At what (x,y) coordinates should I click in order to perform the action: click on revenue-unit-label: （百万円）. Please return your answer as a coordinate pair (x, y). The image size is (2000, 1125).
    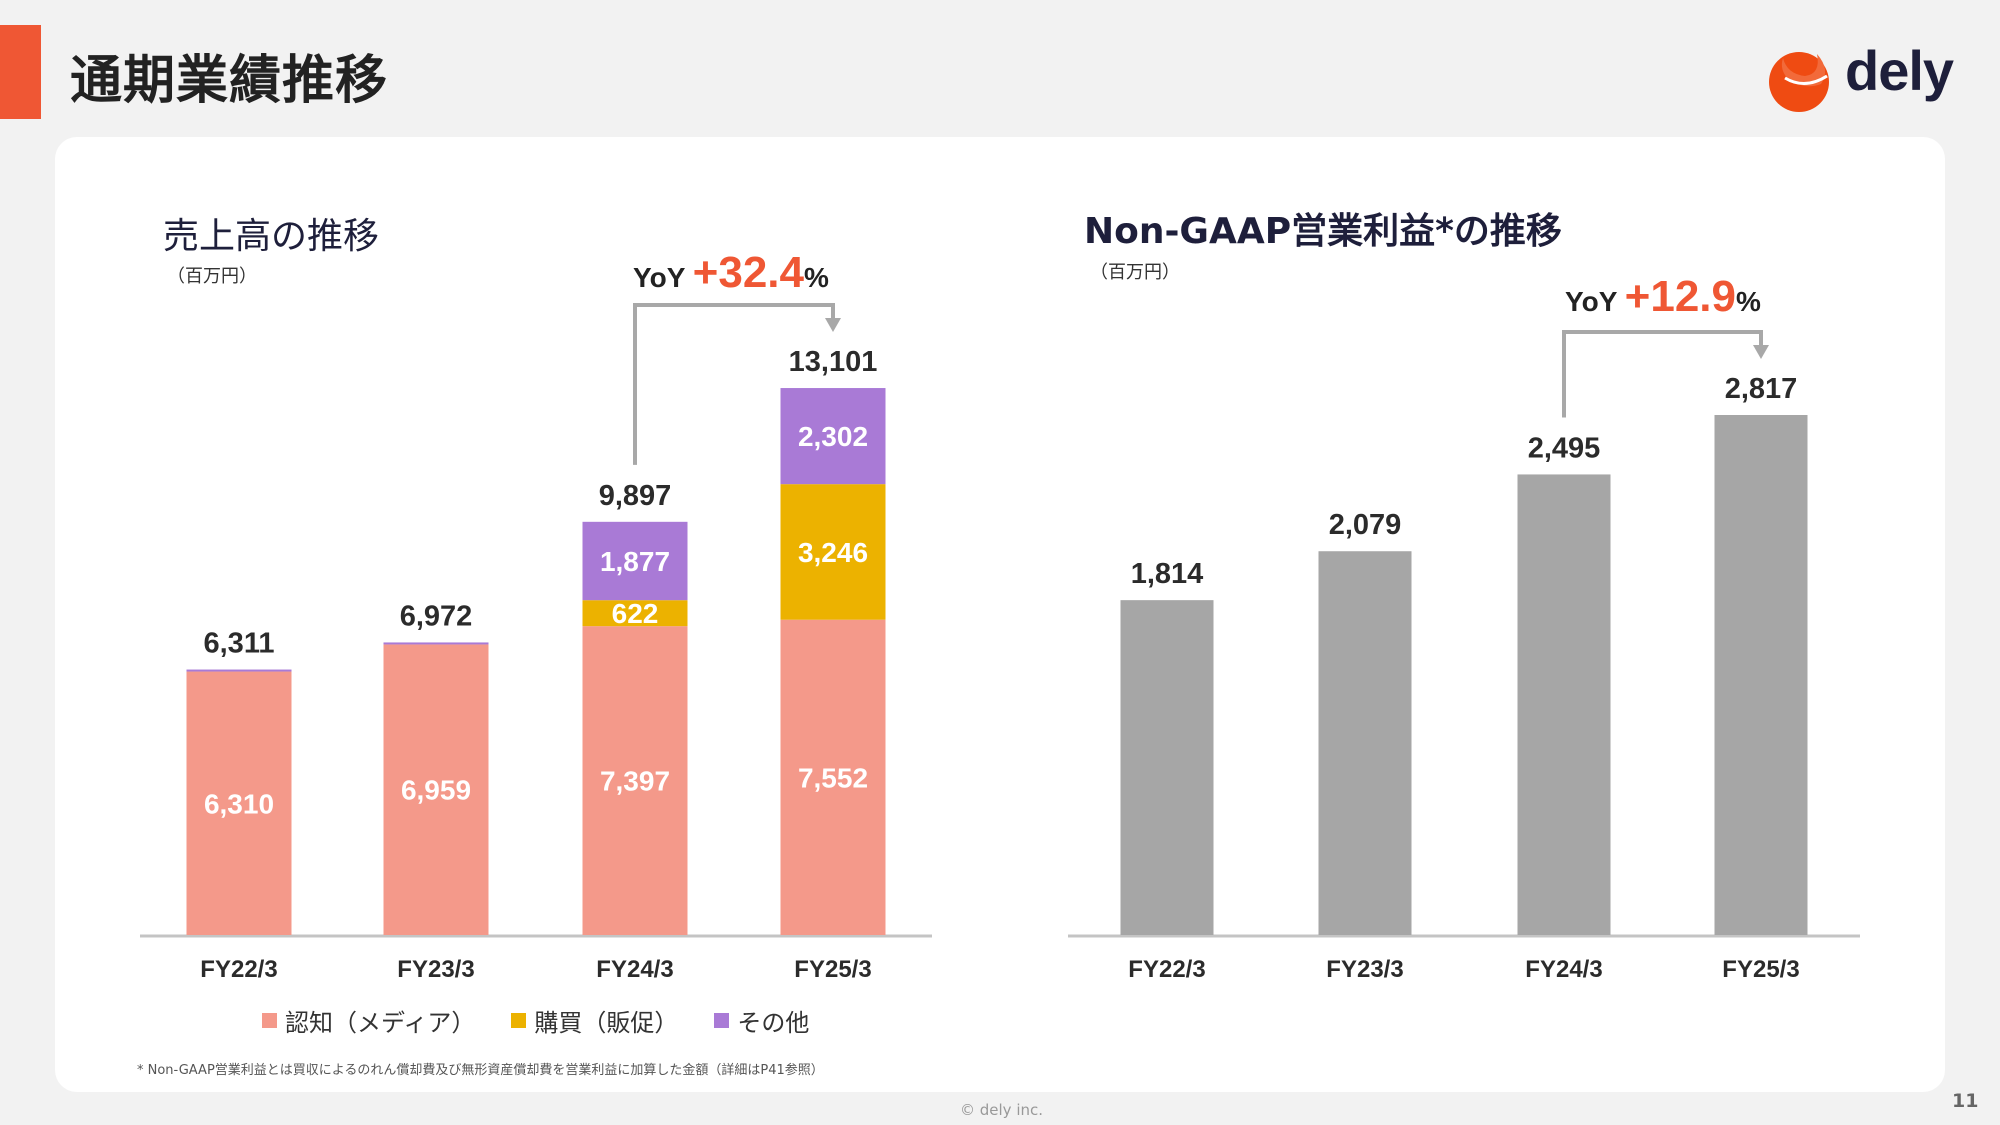
    Looking at the image, I should click on (212, 276).